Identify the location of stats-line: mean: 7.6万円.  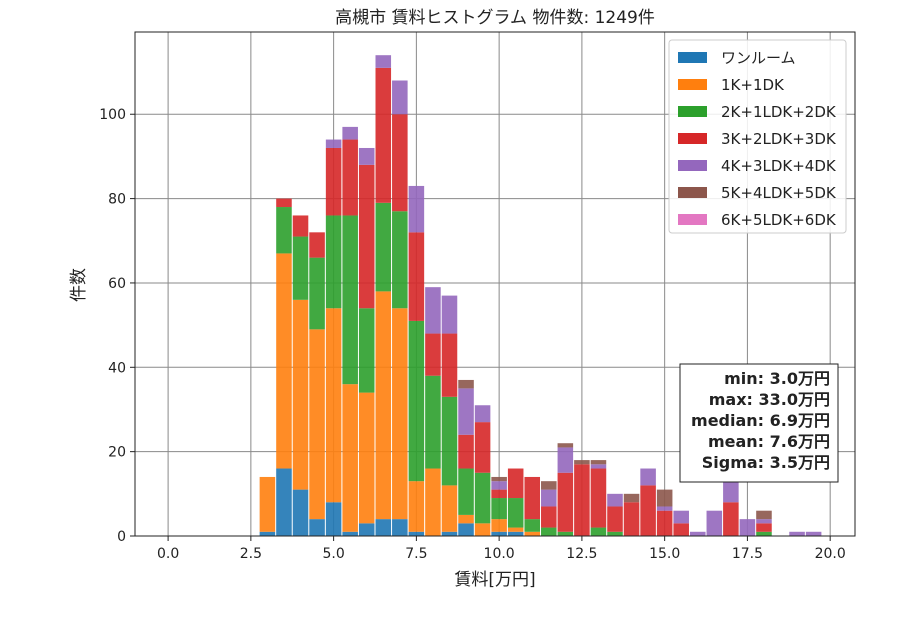
(769, 441).